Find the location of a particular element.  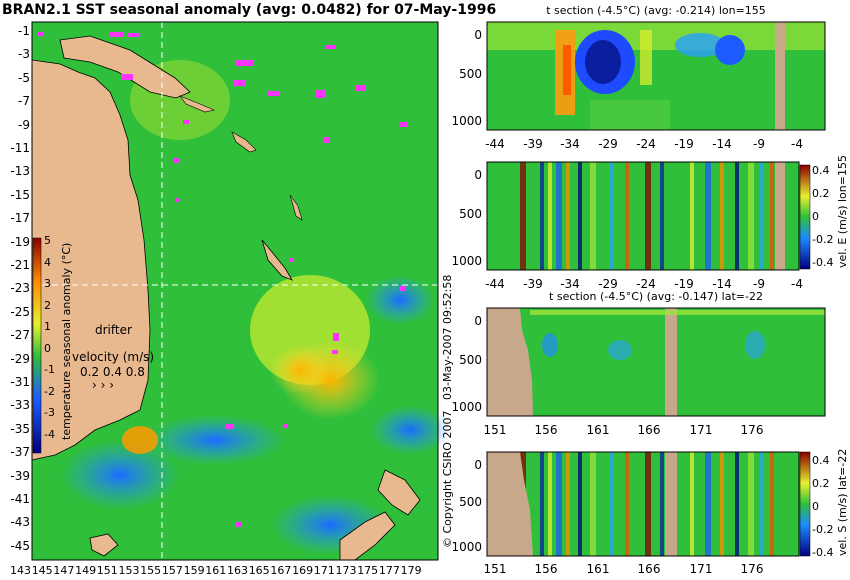

lon-tick-label: 145 is located at coordinates (42, 570).